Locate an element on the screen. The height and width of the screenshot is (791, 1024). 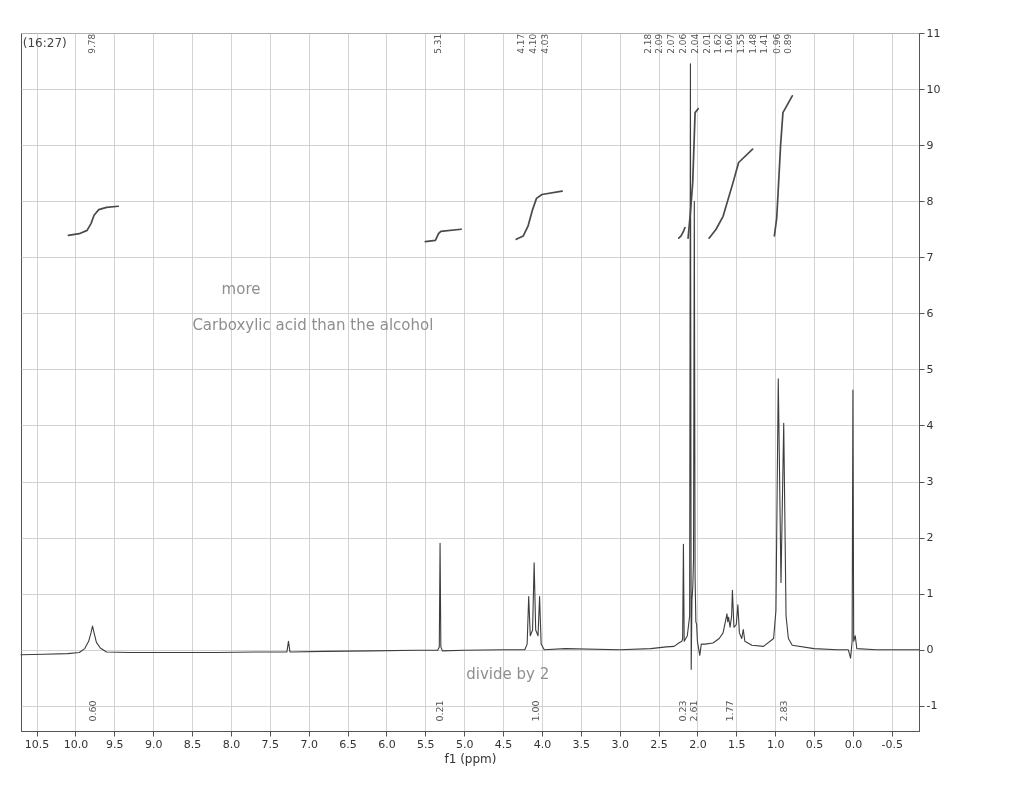
annotation: more is located at coordinates (241, 289).